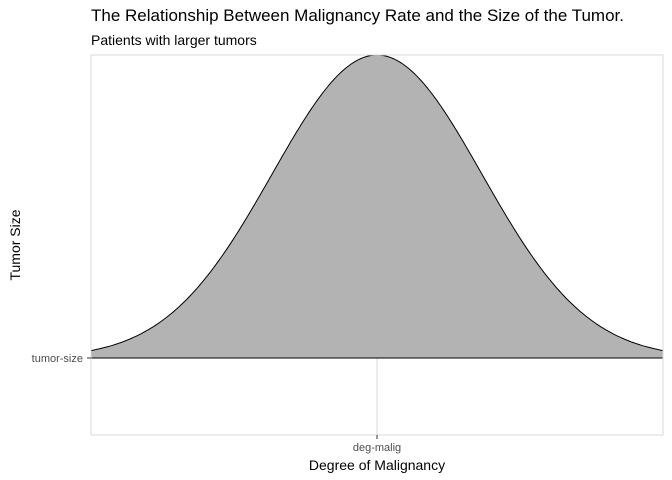  Describe the element at coordinates (174, 40) in the screenshot. I see `chart-subtitle: Patients with larger tumors` at that location.